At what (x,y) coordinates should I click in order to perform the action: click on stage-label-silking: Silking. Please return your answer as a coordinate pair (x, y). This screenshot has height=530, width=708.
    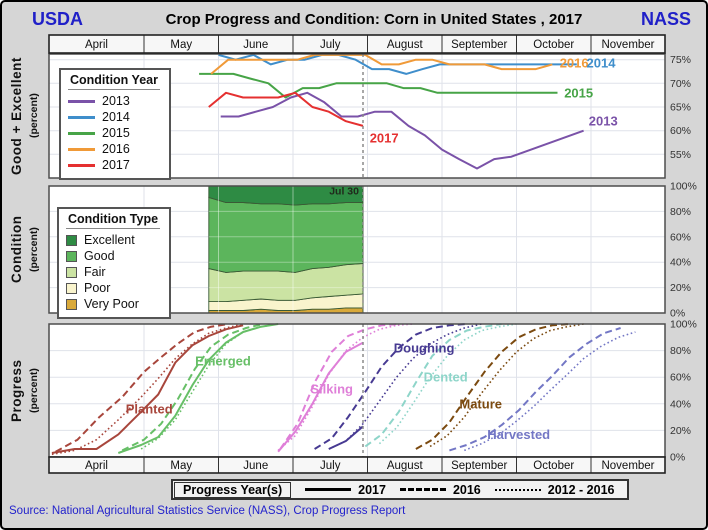
    Looking at the image, I should click on (331, 389).